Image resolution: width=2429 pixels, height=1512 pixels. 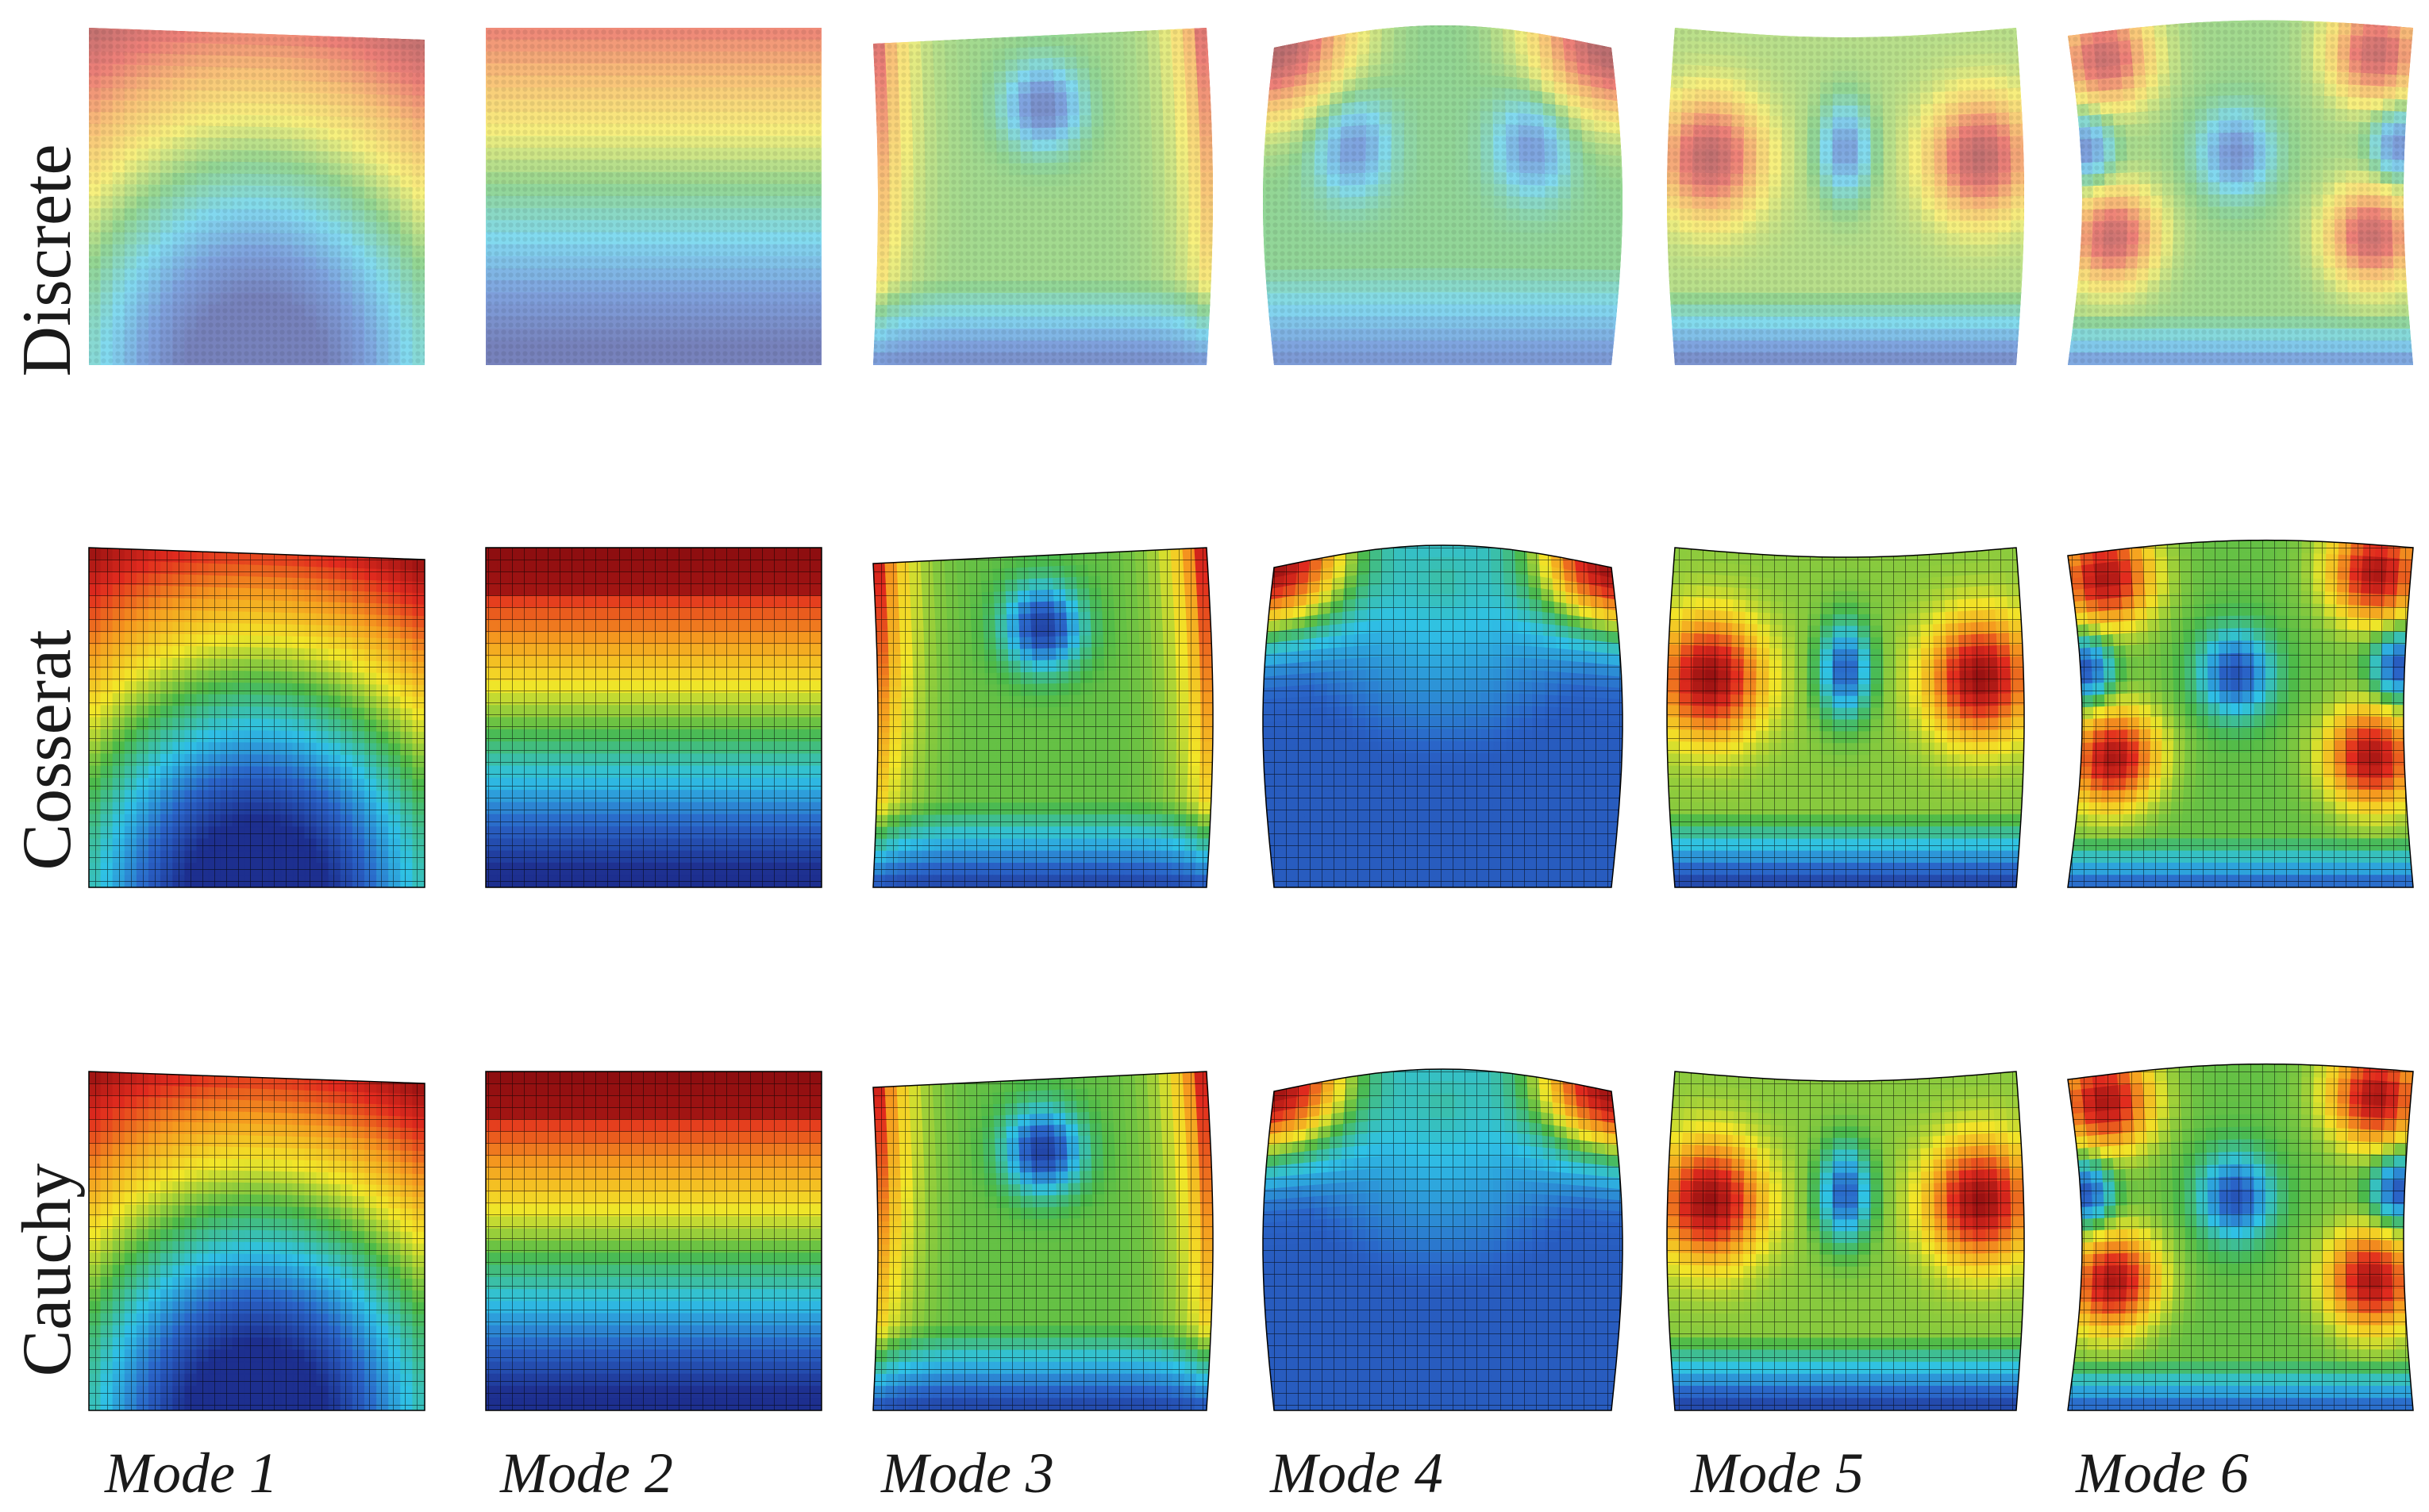 I want to click on panel-cauchy-mode2, so click(x=653, y=1241).